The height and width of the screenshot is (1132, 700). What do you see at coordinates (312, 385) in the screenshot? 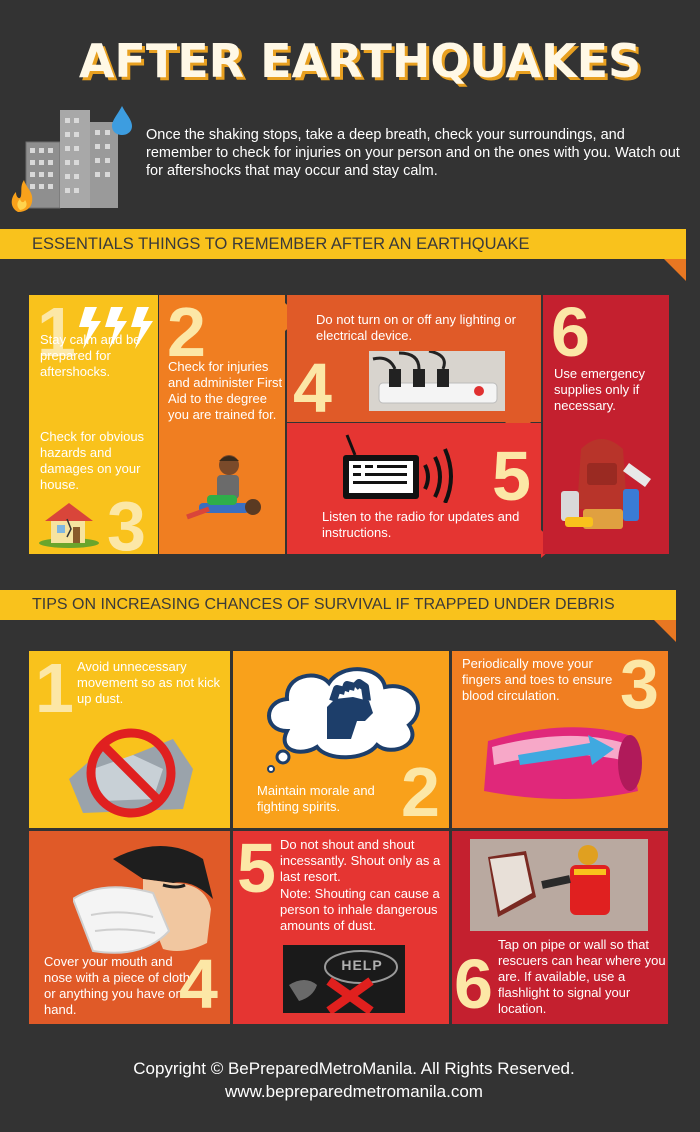
I see `essential-number-4: 4` at bounding box center [312, 385].